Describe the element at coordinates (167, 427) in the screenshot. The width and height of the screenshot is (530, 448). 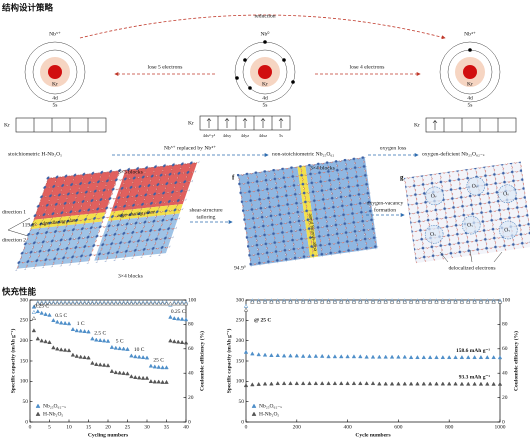
I see `x-tick-label: 35` at that location.